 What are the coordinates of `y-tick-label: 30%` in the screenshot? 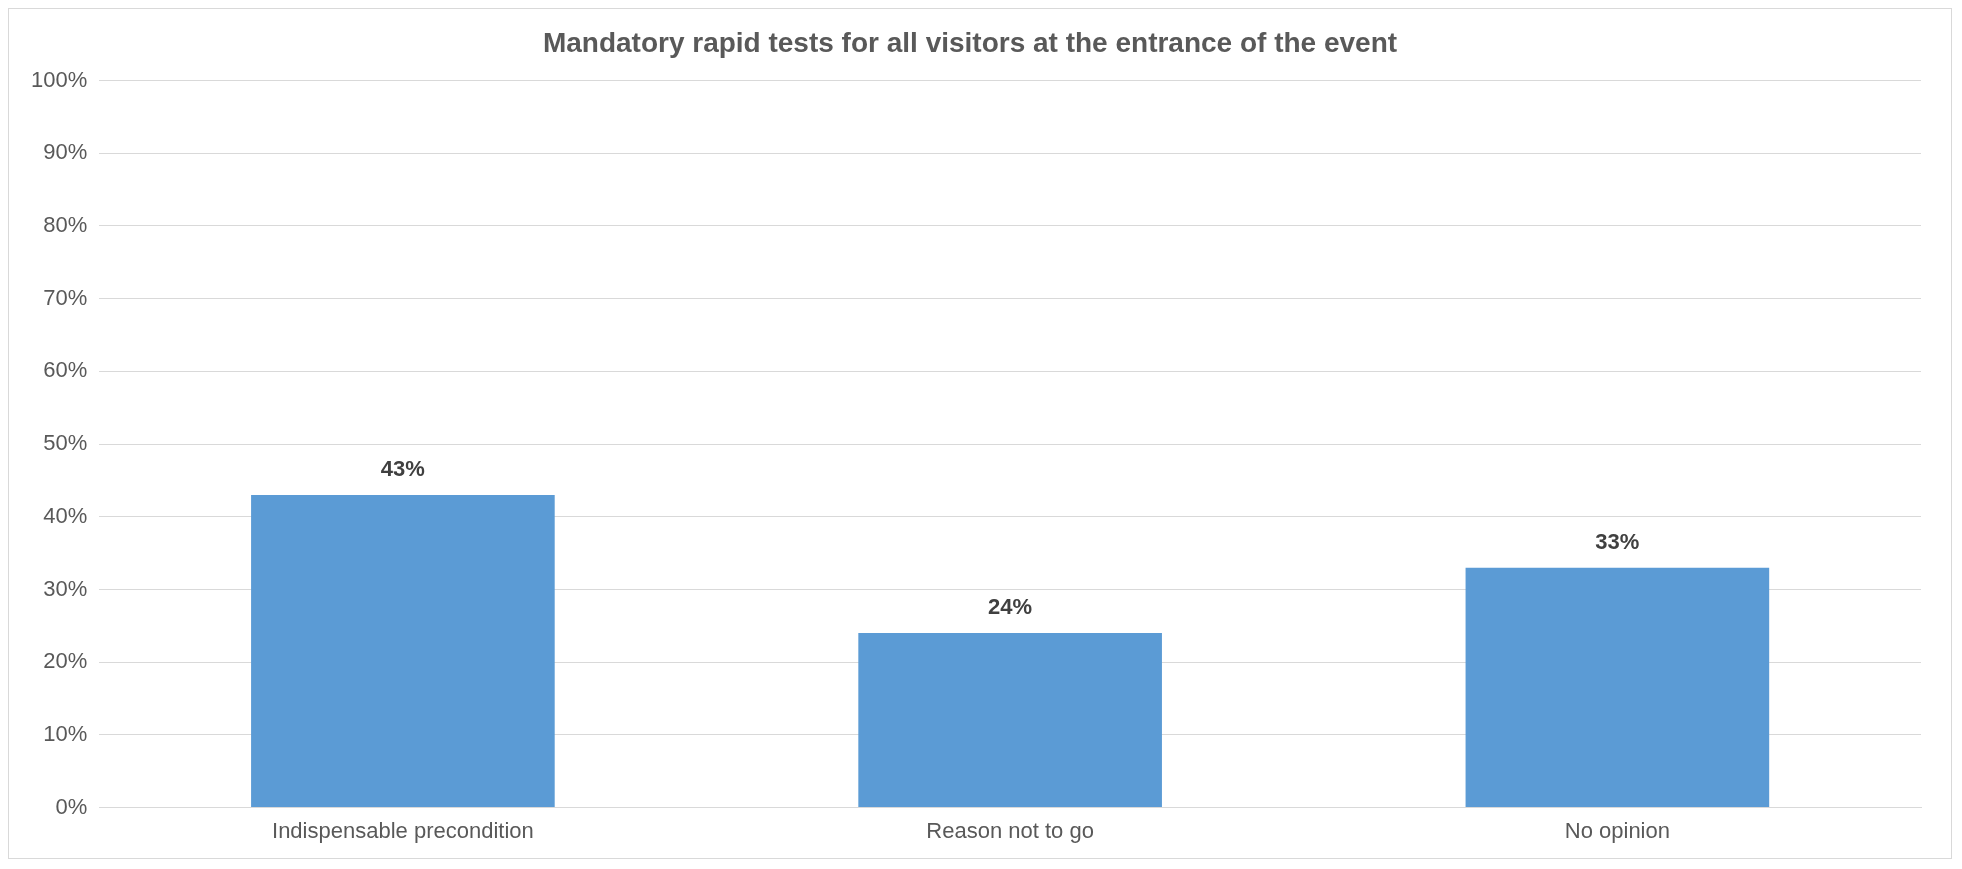 It's located at (65, 588).